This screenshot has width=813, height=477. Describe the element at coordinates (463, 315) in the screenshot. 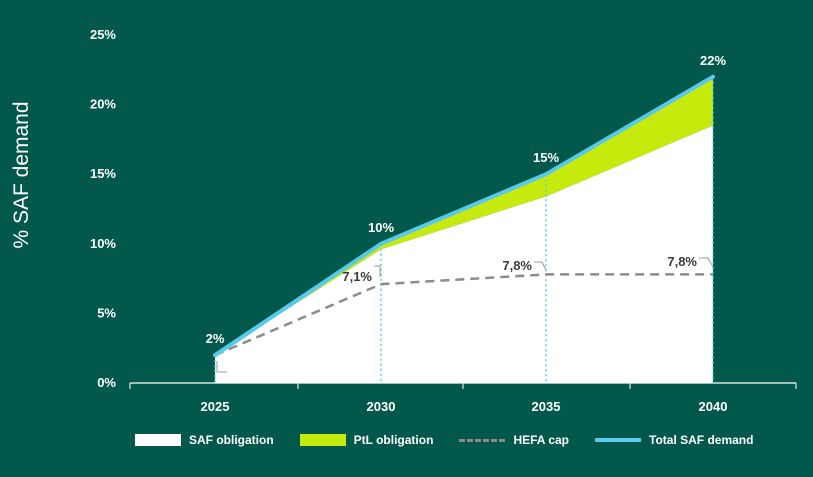

I see `hefa-cap-line` at that location.